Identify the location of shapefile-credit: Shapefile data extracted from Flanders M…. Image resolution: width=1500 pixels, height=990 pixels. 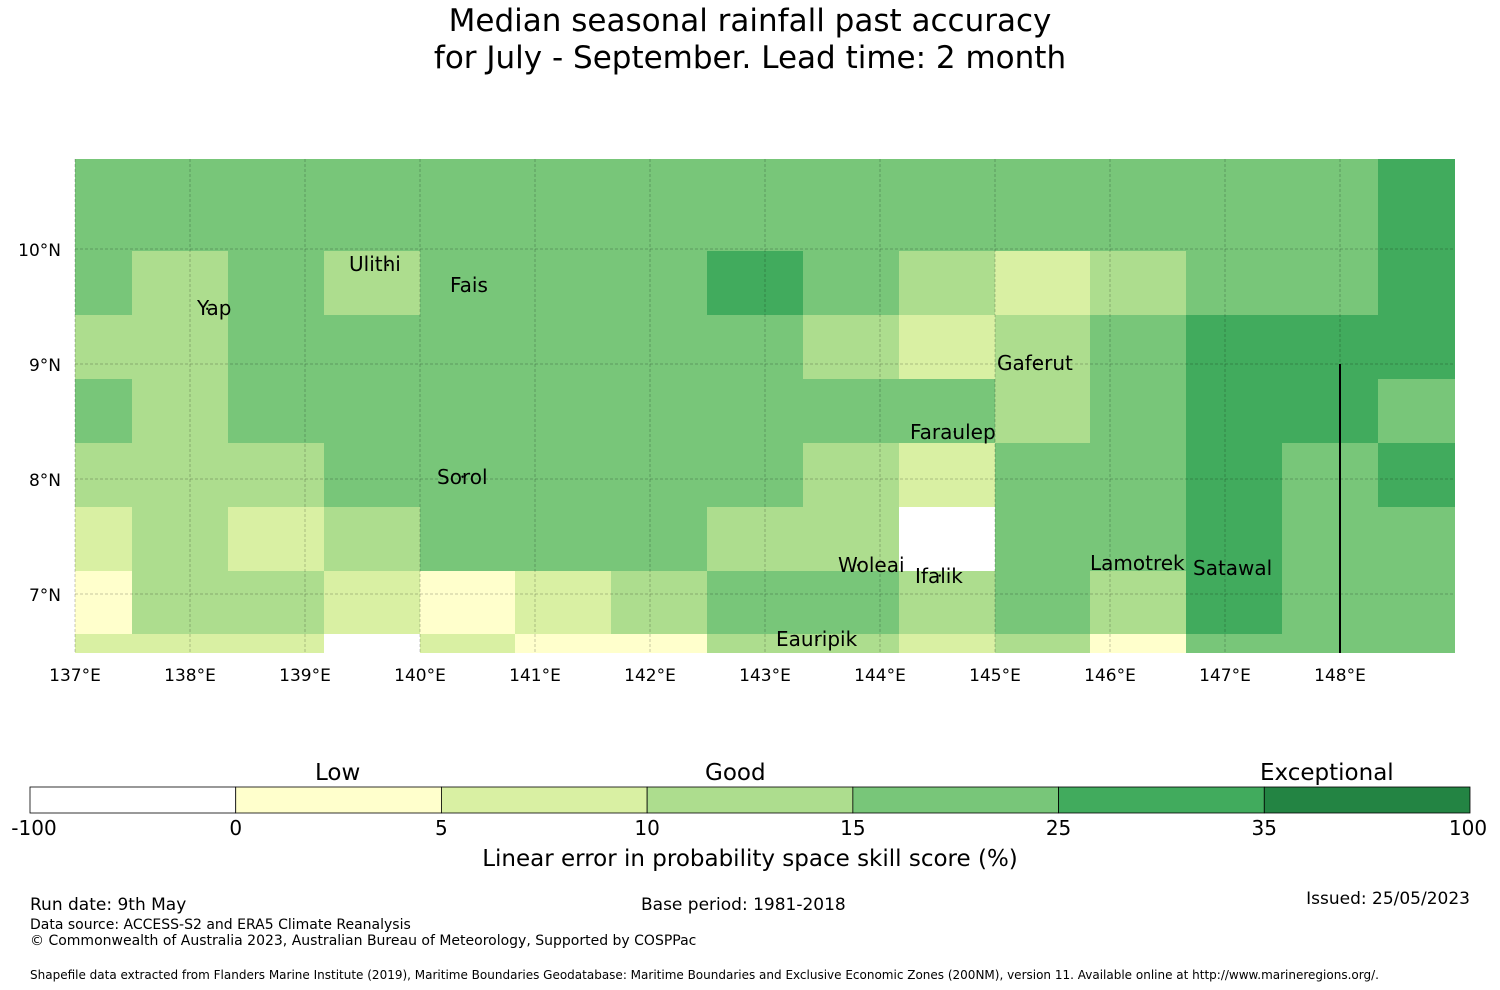
(704, 975).